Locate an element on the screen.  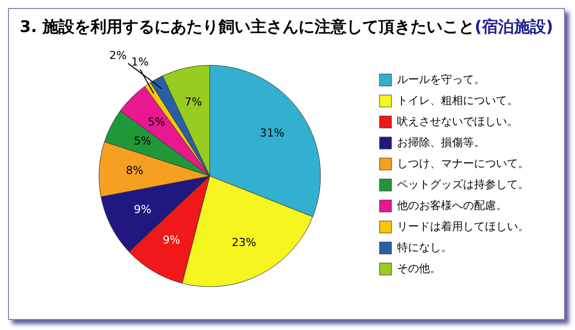
legend-label: リードは着用してほしい。 is located at coordinates (463, 226).